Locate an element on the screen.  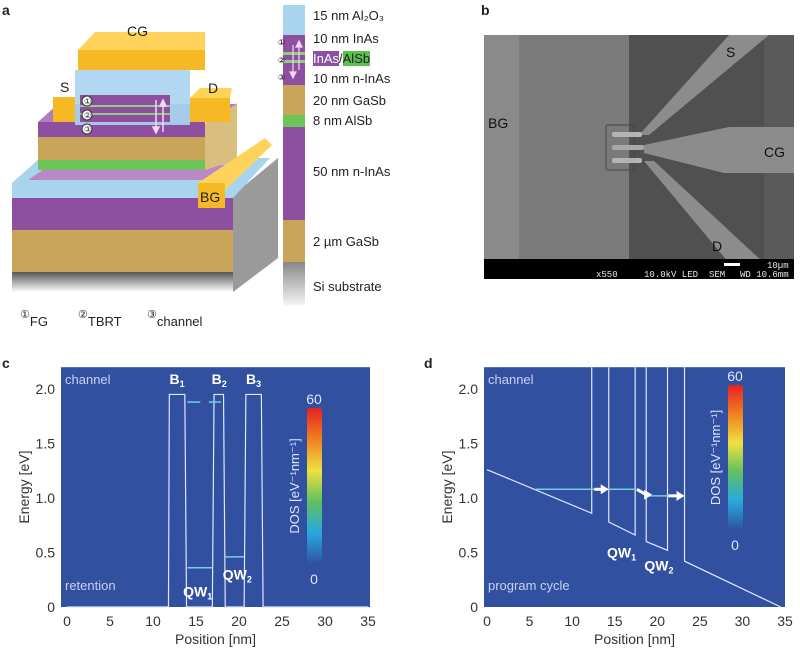
fg-layers is located at coordinates (125, 108).